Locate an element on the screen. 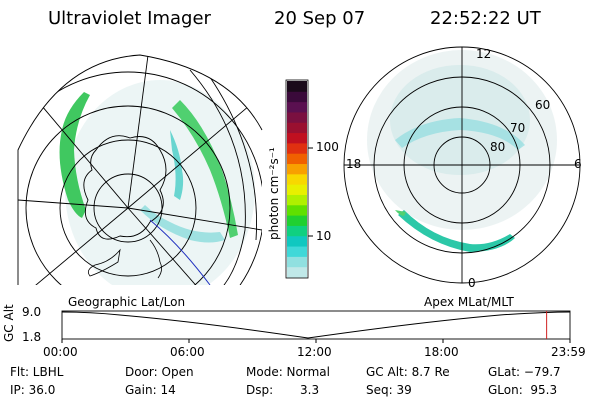  mlt-label-0: 0 is located at coordinates (472, 283).